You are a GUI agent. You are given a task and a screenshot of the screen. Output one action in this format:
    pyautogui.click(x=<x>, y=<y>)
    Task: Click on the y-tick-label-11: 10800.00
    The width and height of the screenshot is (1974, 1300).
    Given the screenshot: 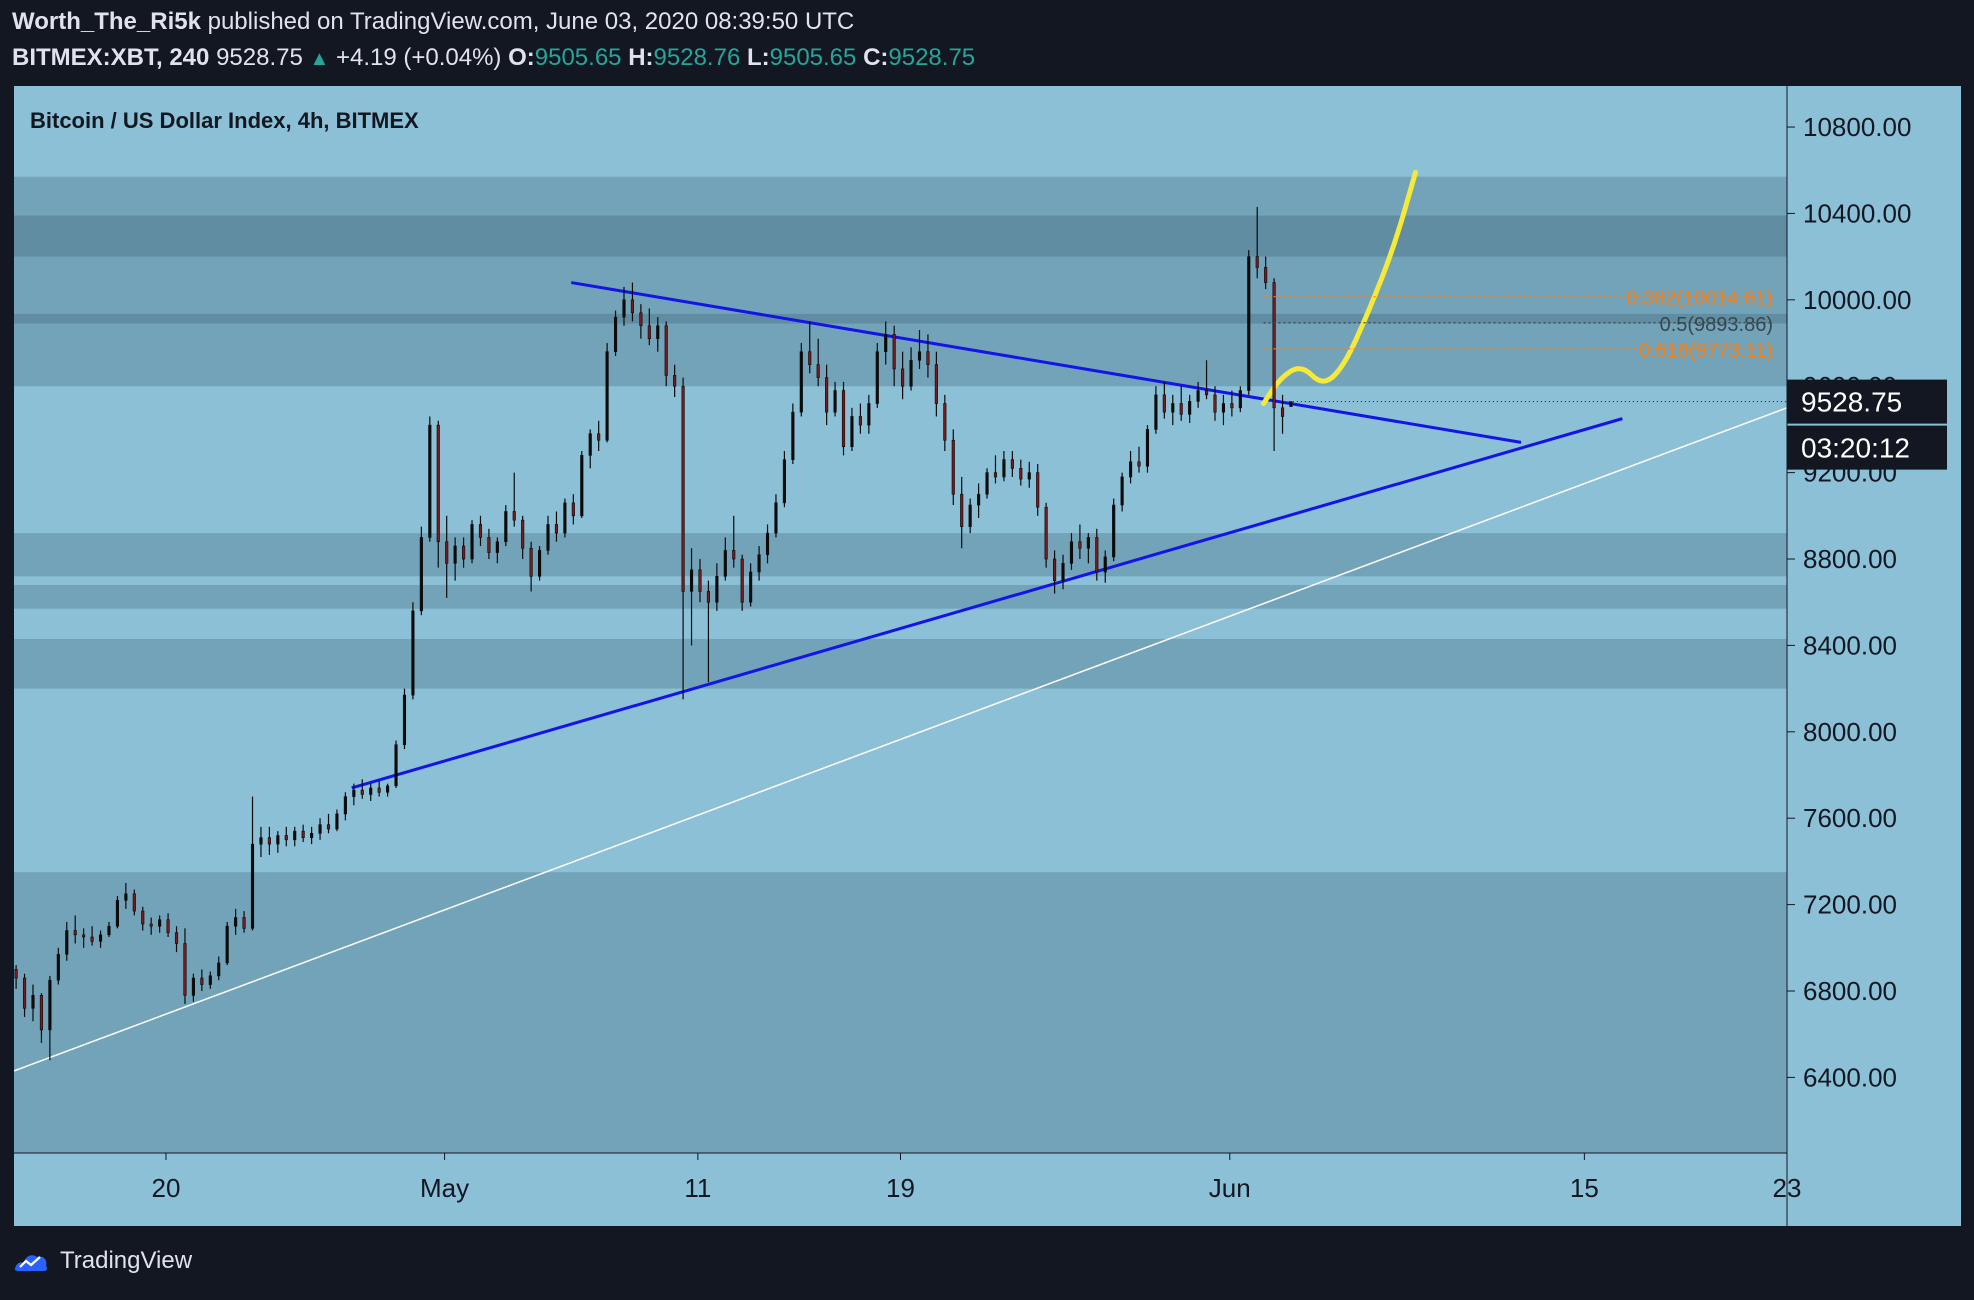 What is the action you would take?
    pyautogui.click(x=1857, y=127)
    